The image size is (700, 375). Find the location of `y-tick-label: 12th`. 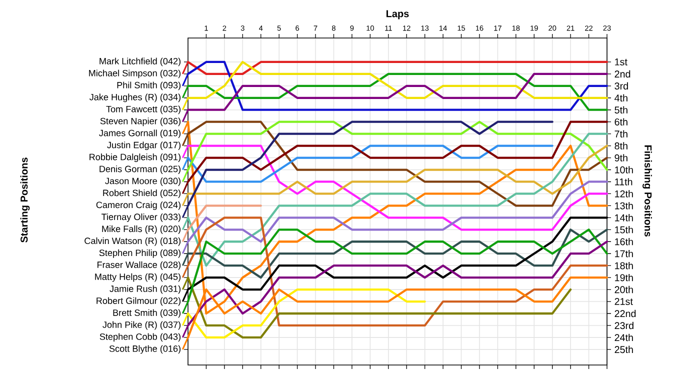

y-tick-label: 12th is located at coordinates (624, 194).